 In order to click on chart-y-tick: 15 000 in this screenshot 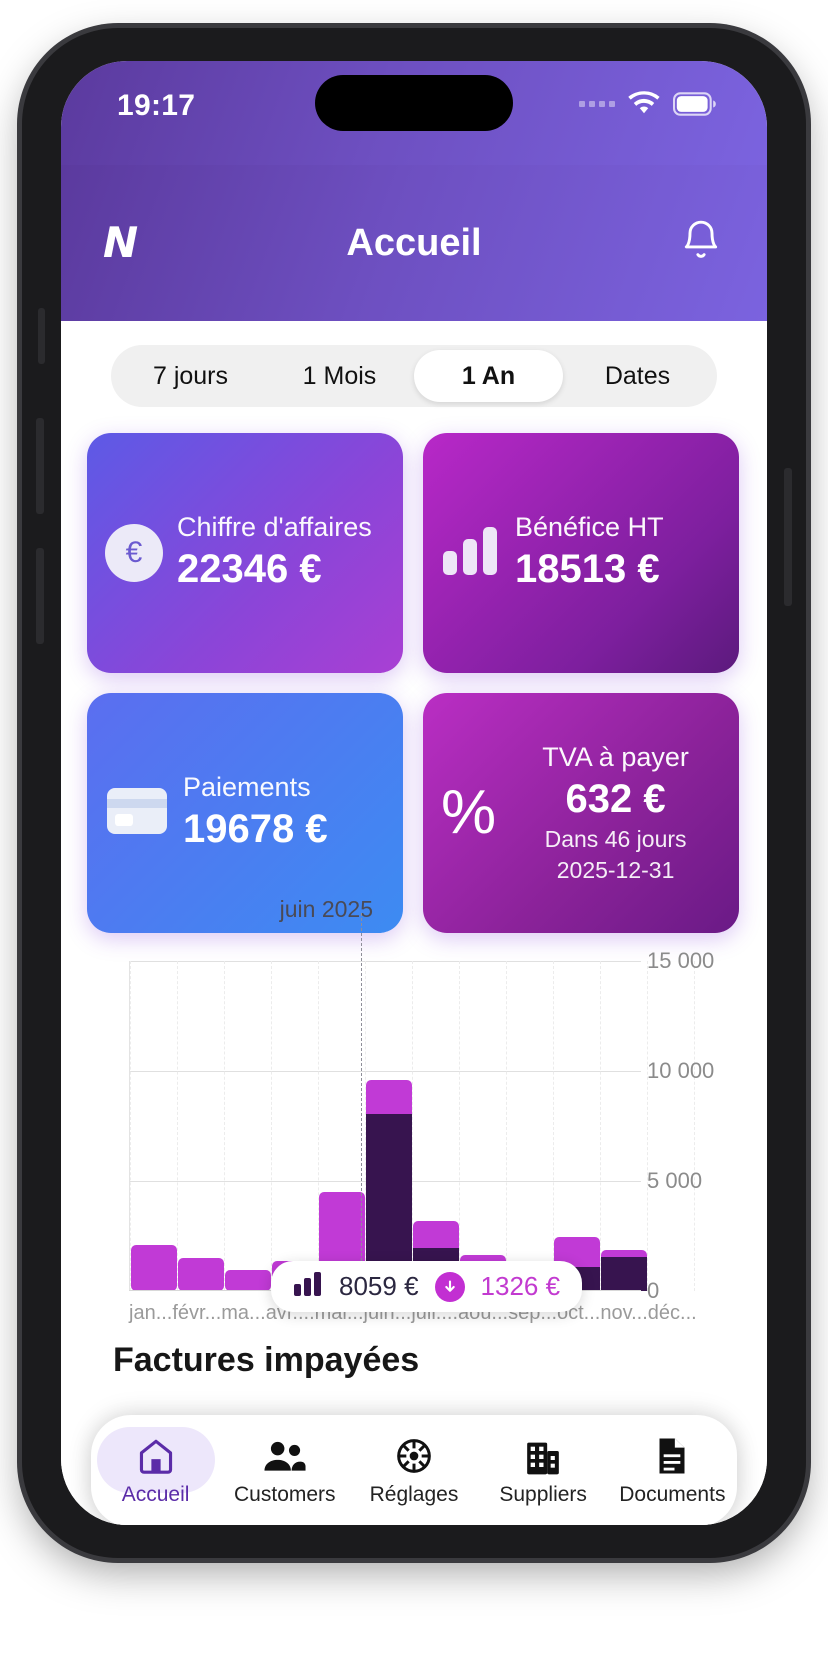, I will do `click(681, 960)`.